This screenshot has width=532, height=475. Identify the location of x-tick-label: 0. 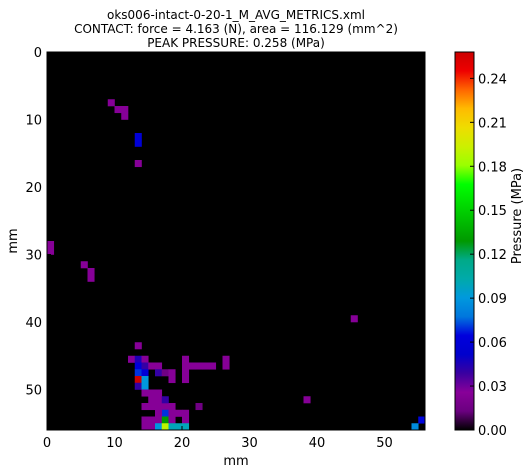
(47, 443).